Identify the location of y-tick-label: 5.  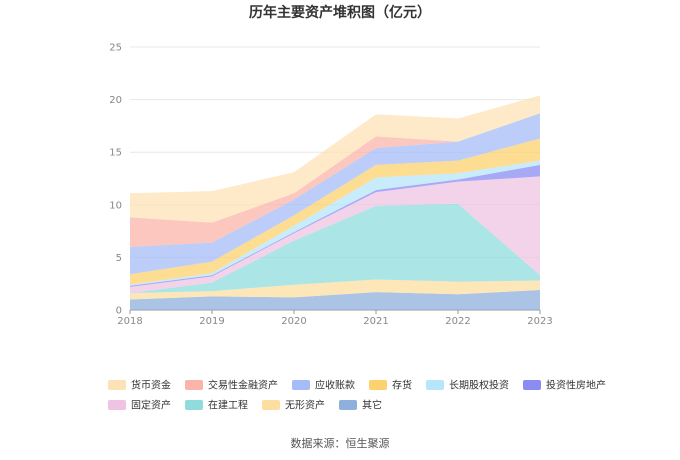
(119, 258).